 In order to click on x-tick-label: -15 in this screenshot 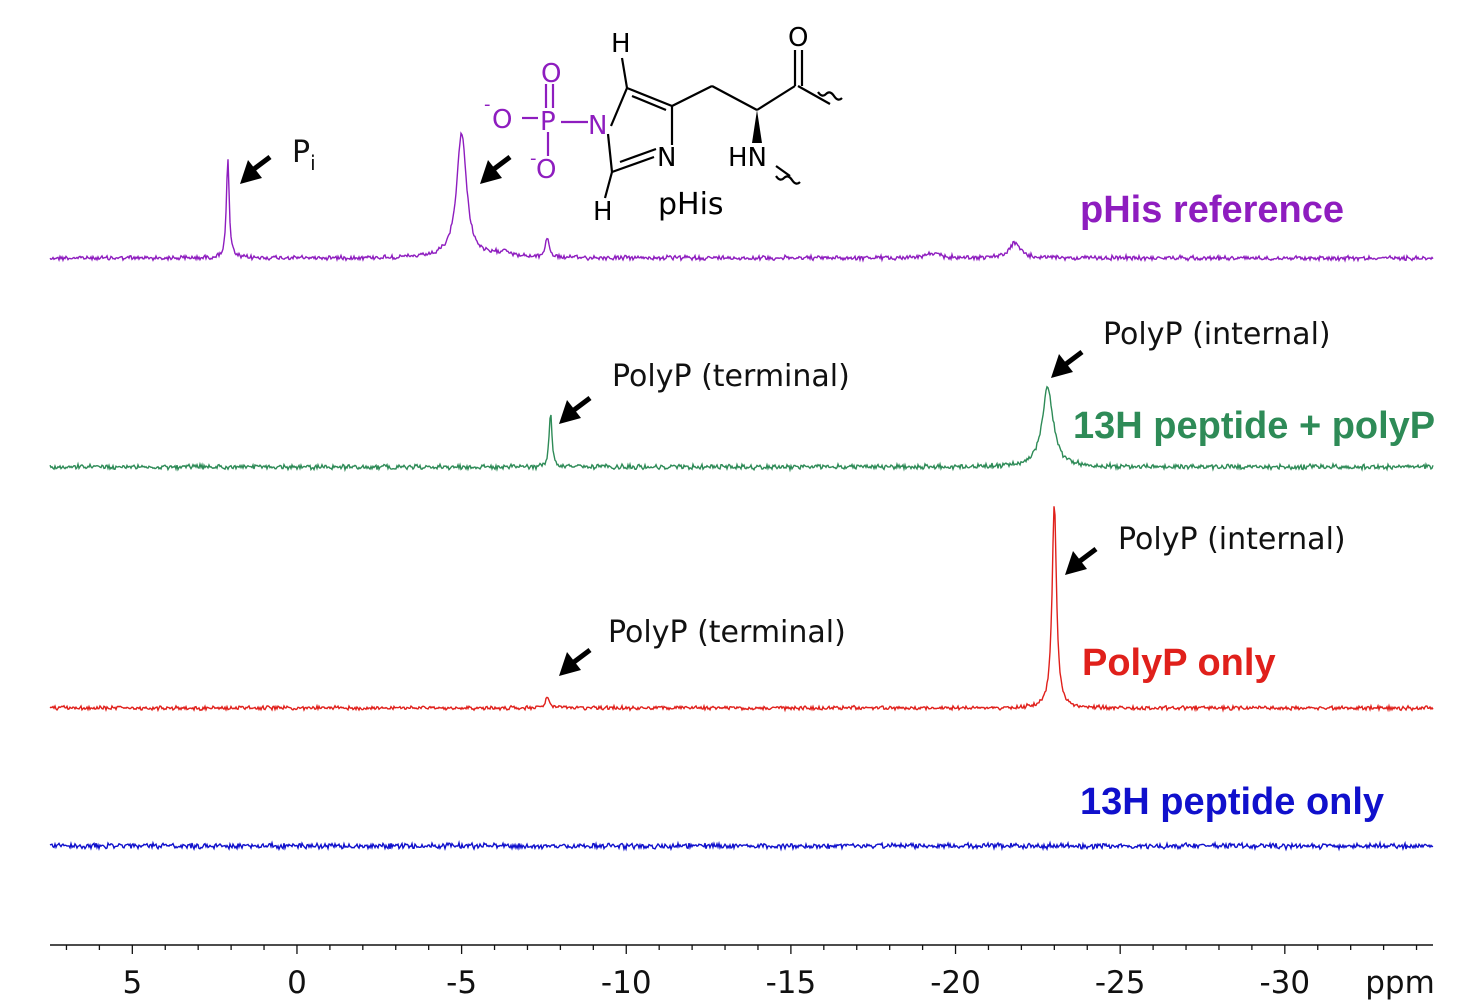, I will do `click(791, 983)`.